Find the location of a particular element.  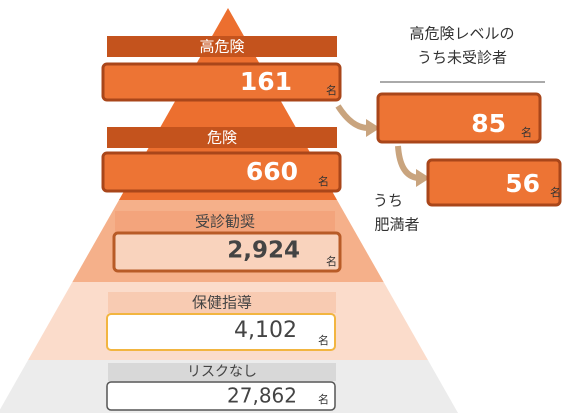

count: 660 is located at coordinates (272, 171).